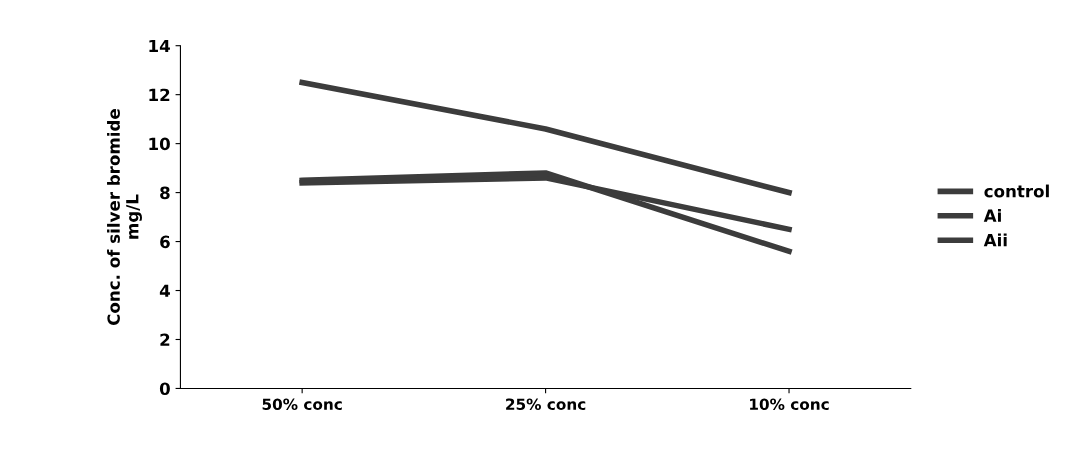 Image resolution: width=1074 pixels, height=457 pixels. What do you see at coordinates (159, 46) in the screenshot?
I see `y-tick-label: 14` at bounding box center [159, 46].